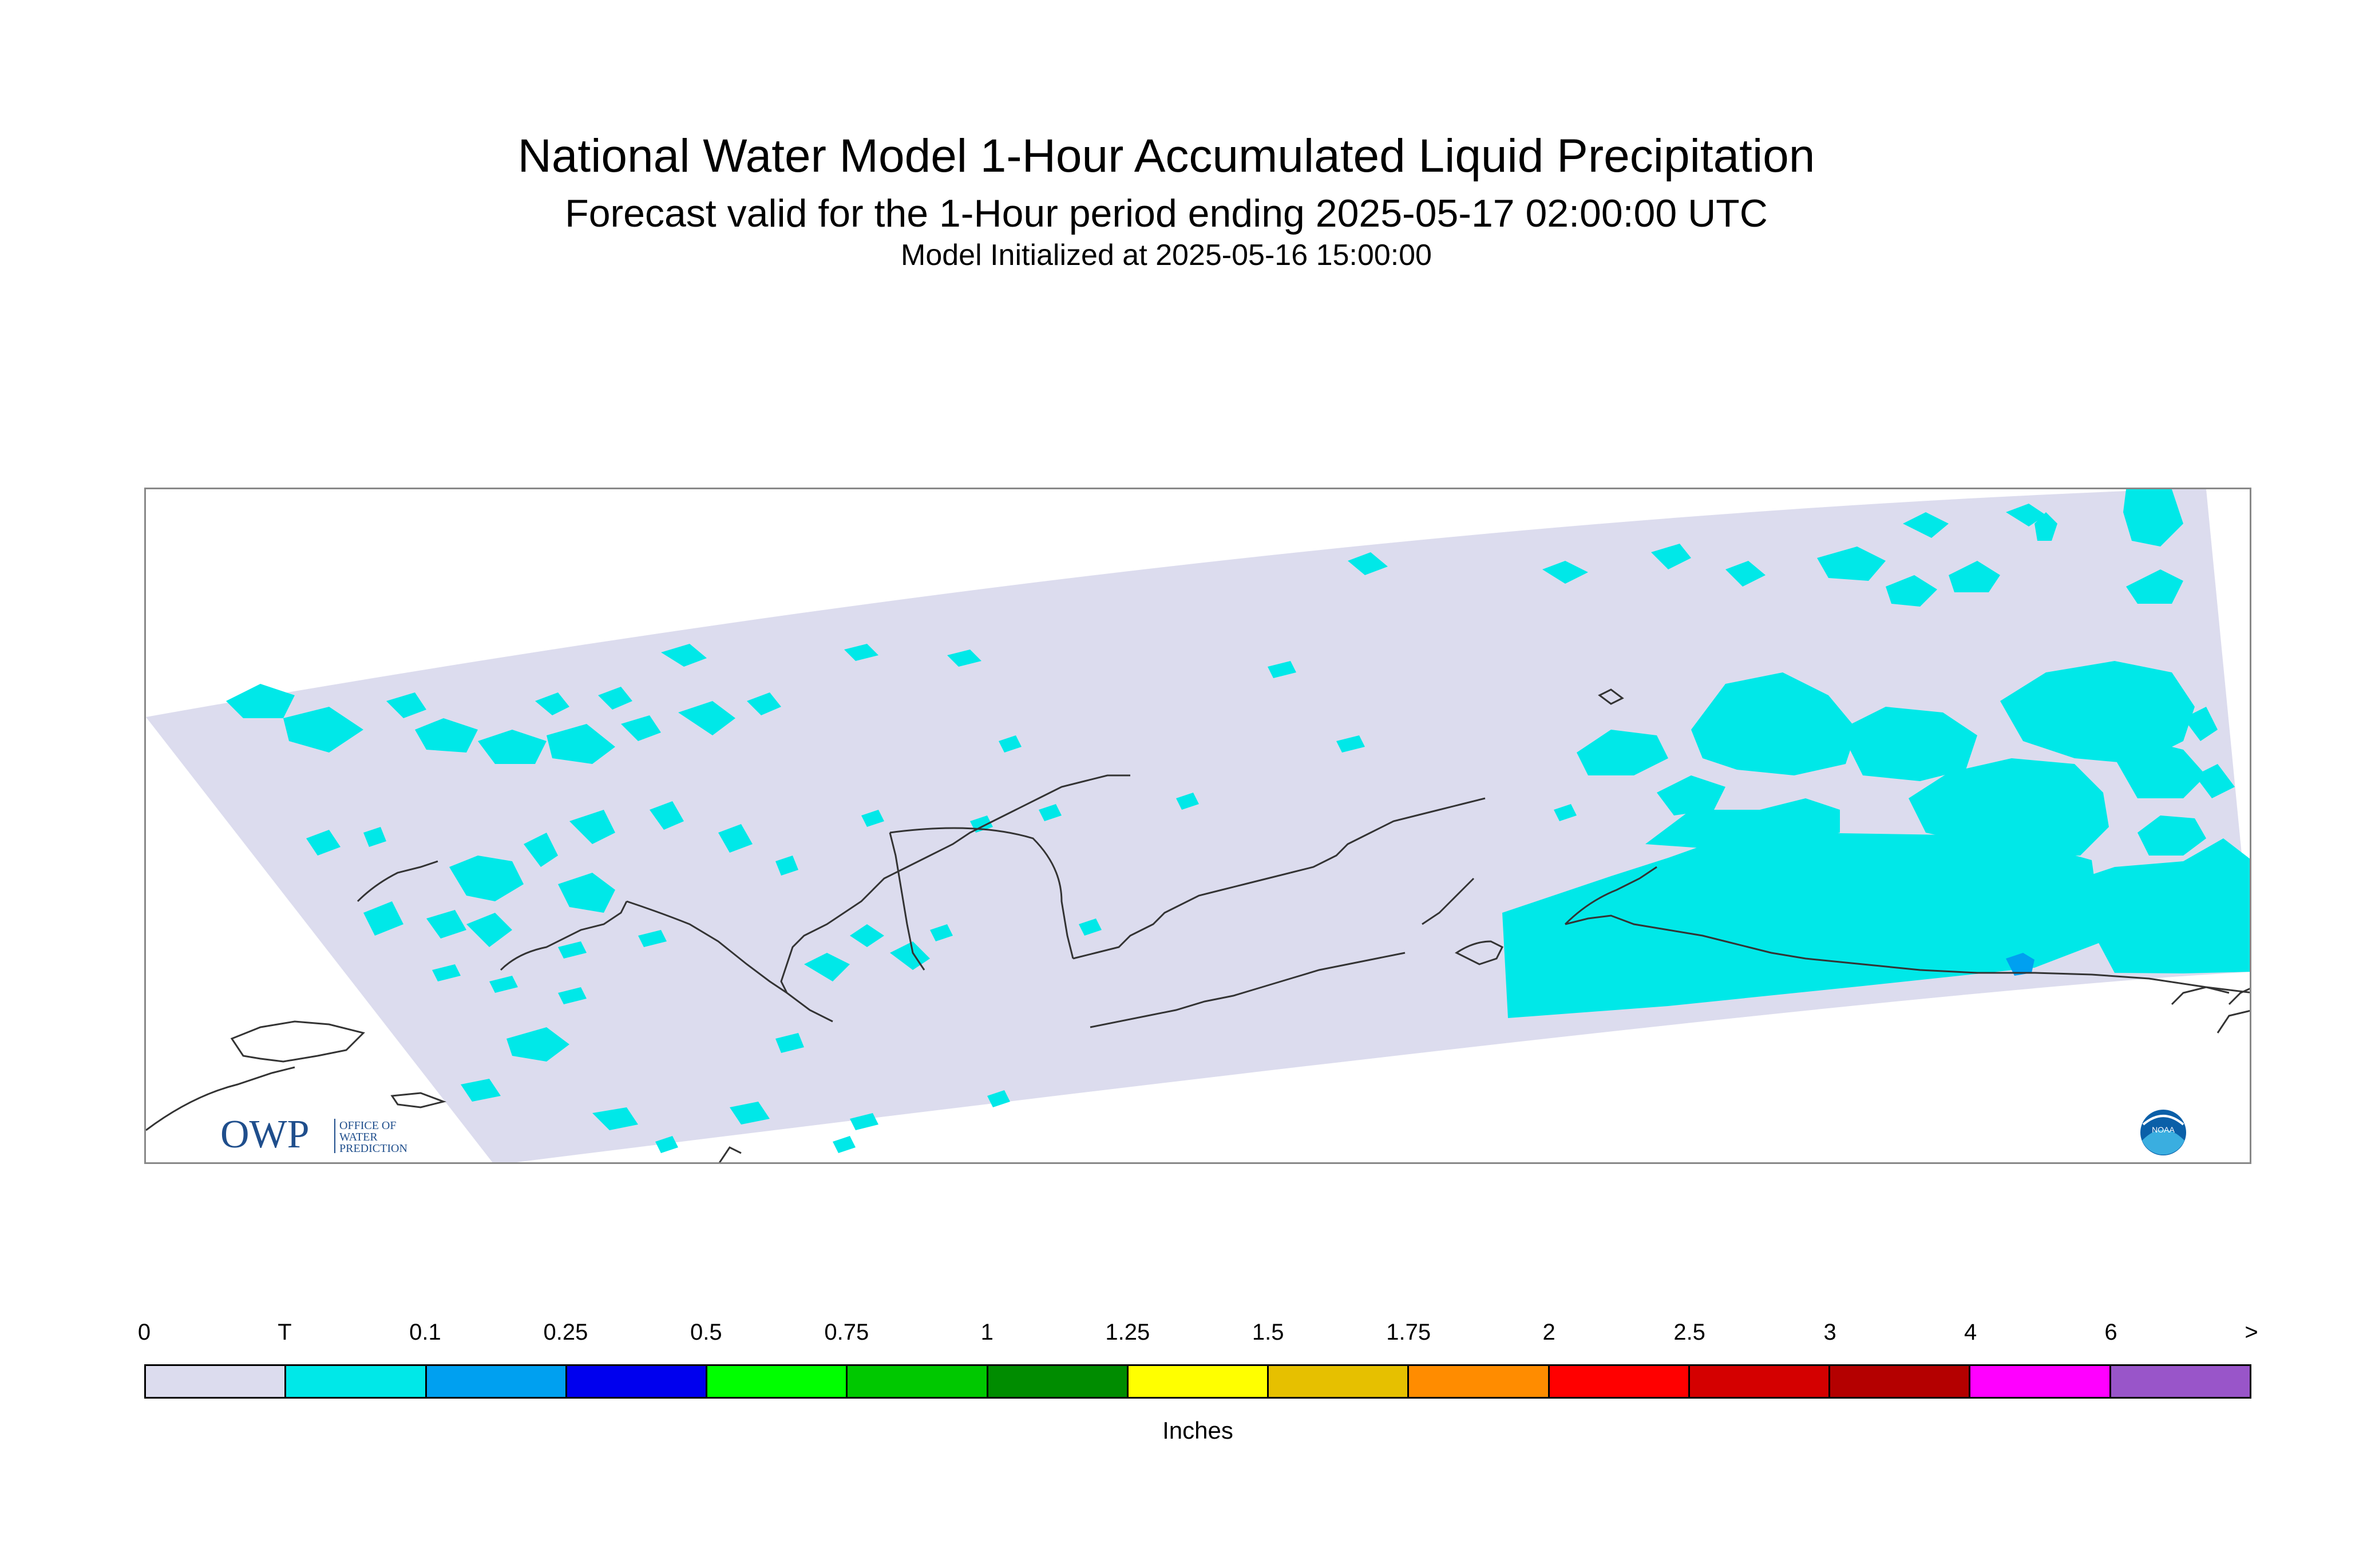 The image size is (2375, 1568). I want to click on legend-tick-label: 4, so click(1971, 1332).